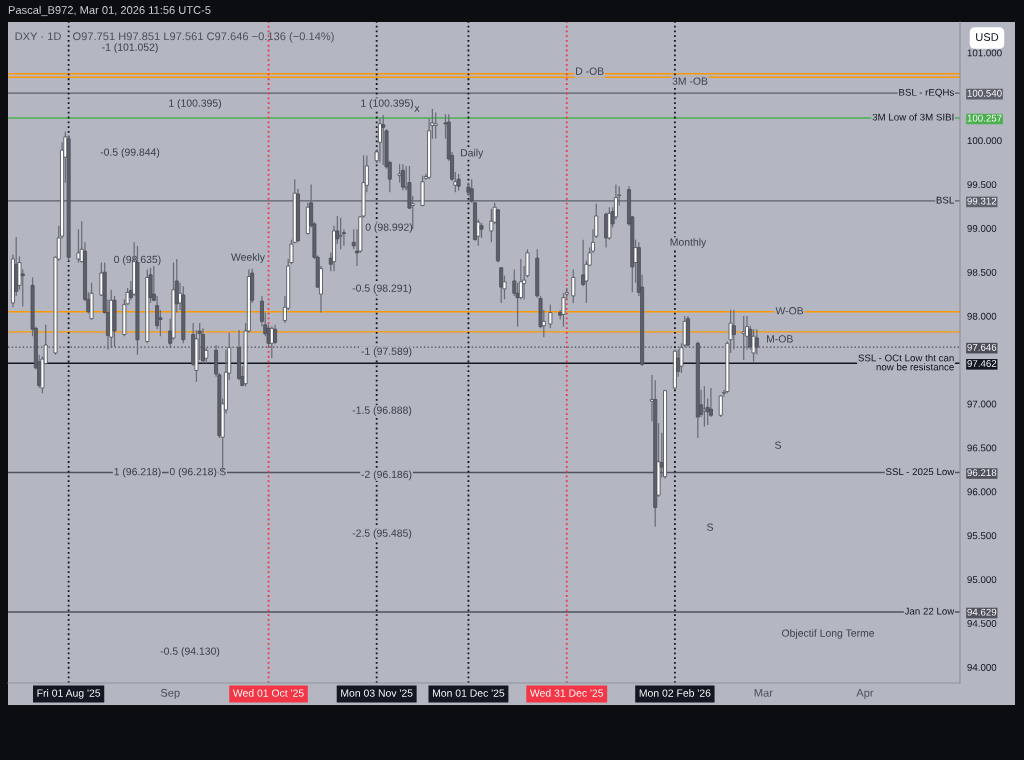  What do you see at coordinates (984, 118) in the screenshot?
I see `y-tick-label: 100.257` at bounding box center [984, 118].